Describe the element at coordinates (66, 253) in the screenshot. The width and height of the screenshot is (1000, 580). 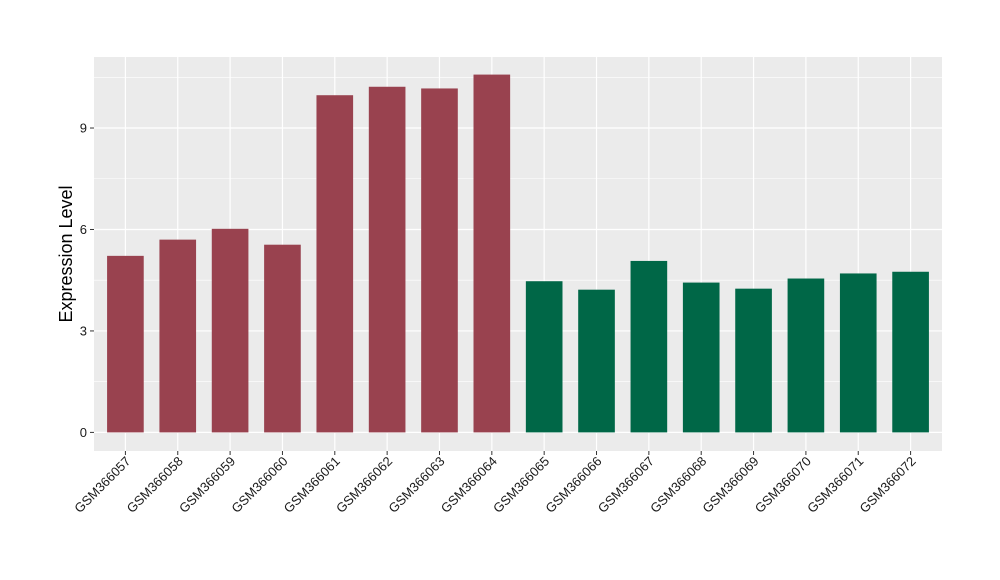
I see `y-axis-title: Expression Level` at that location.